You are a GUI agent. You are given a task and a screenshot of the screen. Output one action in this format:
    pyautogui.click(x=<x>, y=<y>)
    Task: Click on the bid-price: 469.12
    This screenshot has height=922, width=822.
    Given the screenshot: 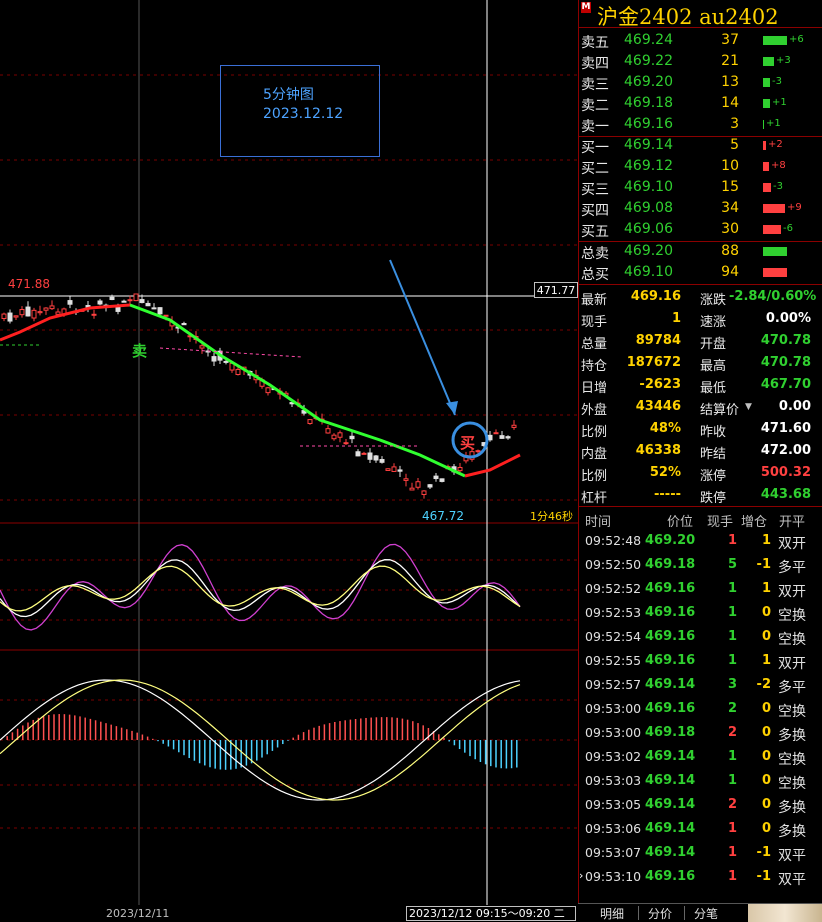 What is the action you would take?
    pyautogui.click(x=648, y=166)
    